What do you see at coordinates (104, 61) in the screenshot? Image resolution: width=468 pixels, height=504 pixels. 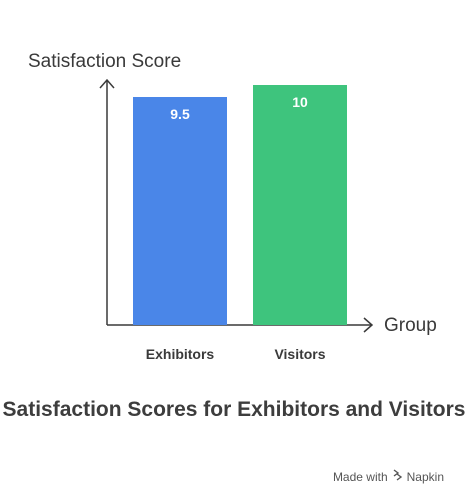 I see `y-axis-label: Satisfaction Score` at bounding box center [104, 61].